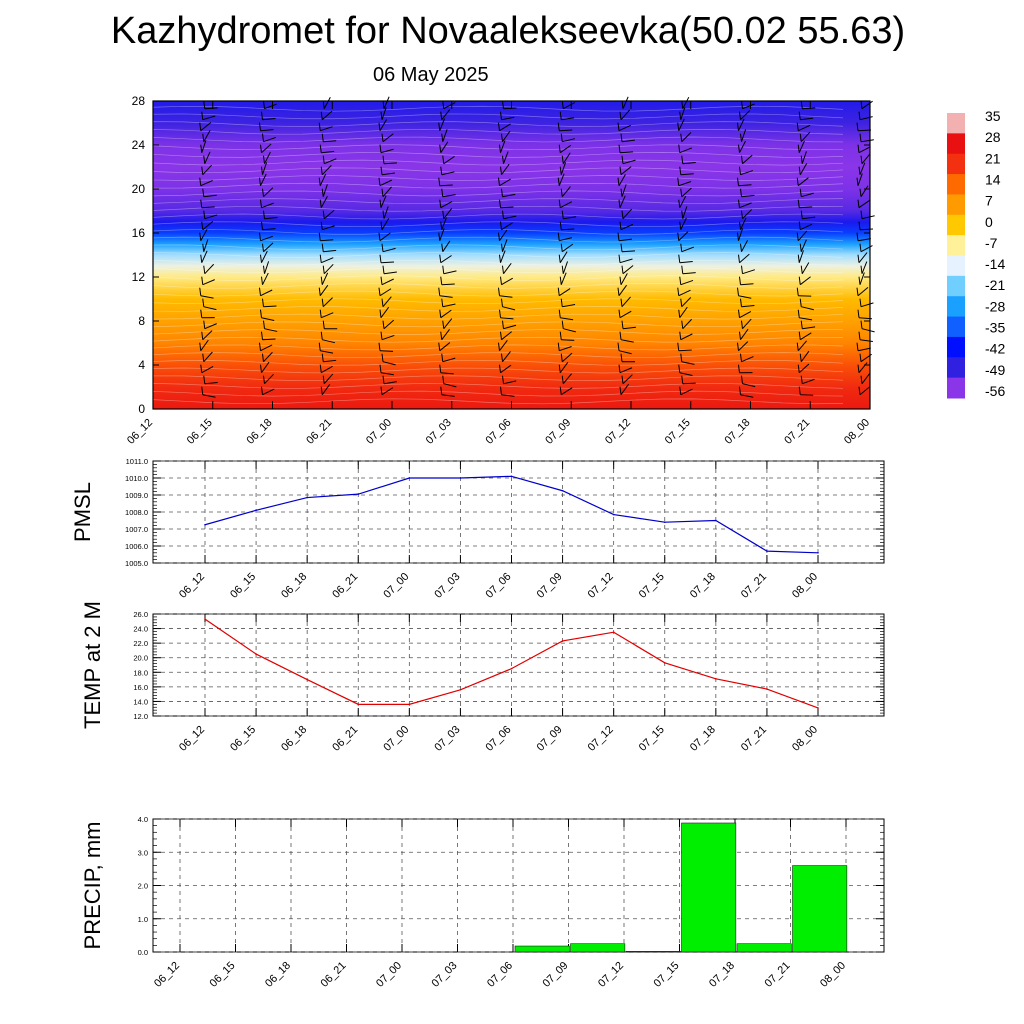 The width and height of the screenshot is (1024, 1024). Describe the element at coordinates (140, 643) in the screenshot. I see `y-tick-label: 22.0` at that location.